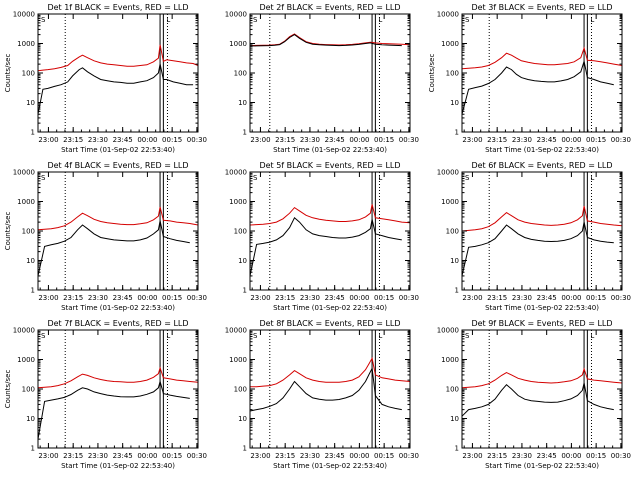 The width and height of the screenshot is (640, 480). What do you see at coordinates (117, 7) in the screenshot?
I see `chart-title: Det 1f BLACK = Events, RED = LLD` at bounding box center [117, 7].